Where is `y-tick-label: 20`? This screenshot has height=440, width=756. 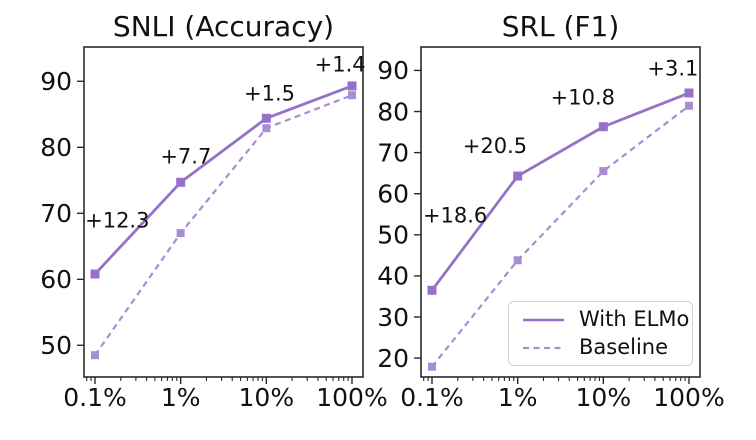 y-tick-label: 20 is located at coordinates (393, 358).